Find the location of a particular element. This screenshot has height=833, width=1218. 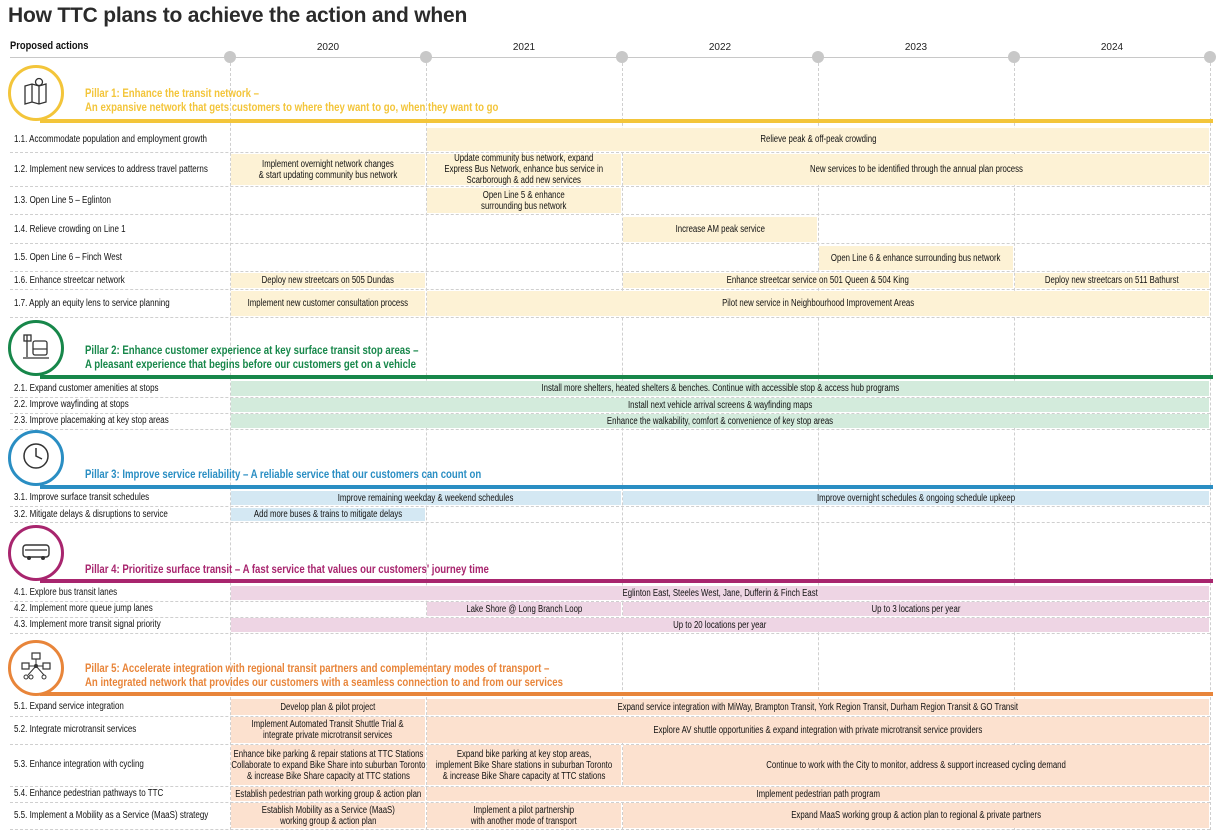

pillar-2-icon-circle is located at coordinates (36, 348).